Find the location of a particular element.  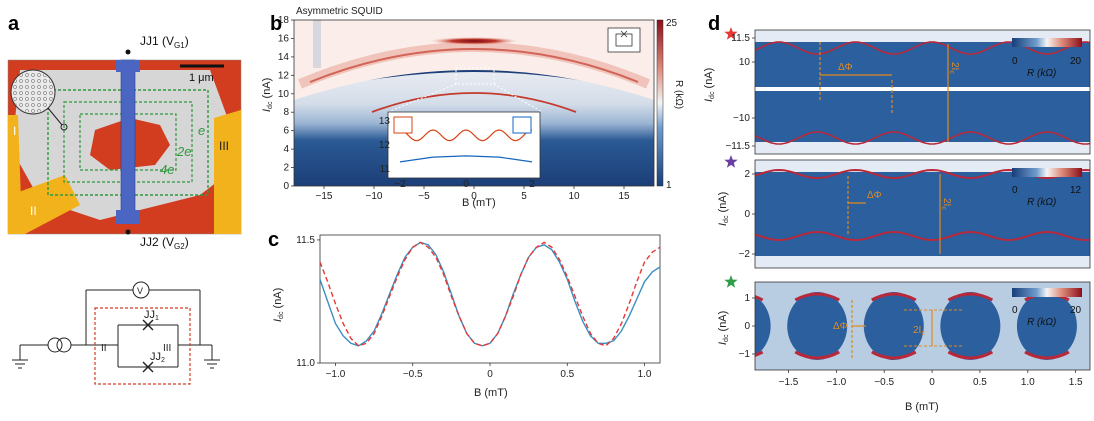

b-inset-ytick: 11 is located at coordinates (385, 169).